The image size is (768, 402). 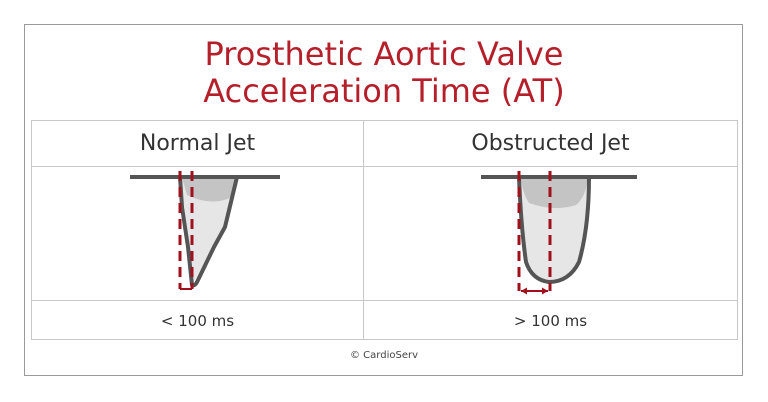 I want to click on obstructed-jet-arrowhead-left, so click(x=524, y=291).